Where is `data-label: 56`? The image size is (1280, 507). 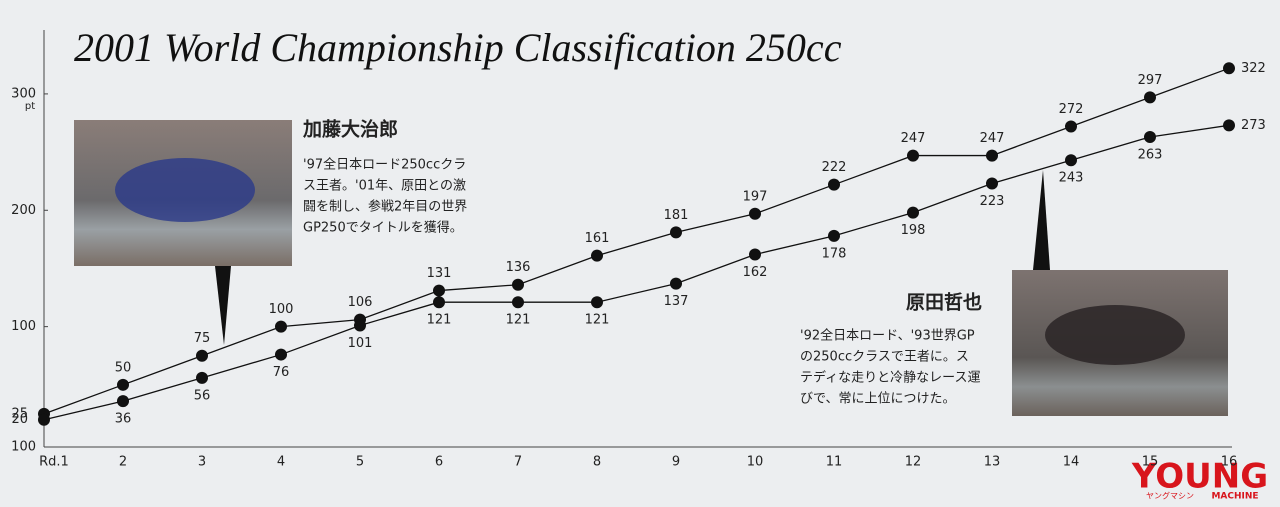 data-label: 56 is located at coordinates (202, 395).